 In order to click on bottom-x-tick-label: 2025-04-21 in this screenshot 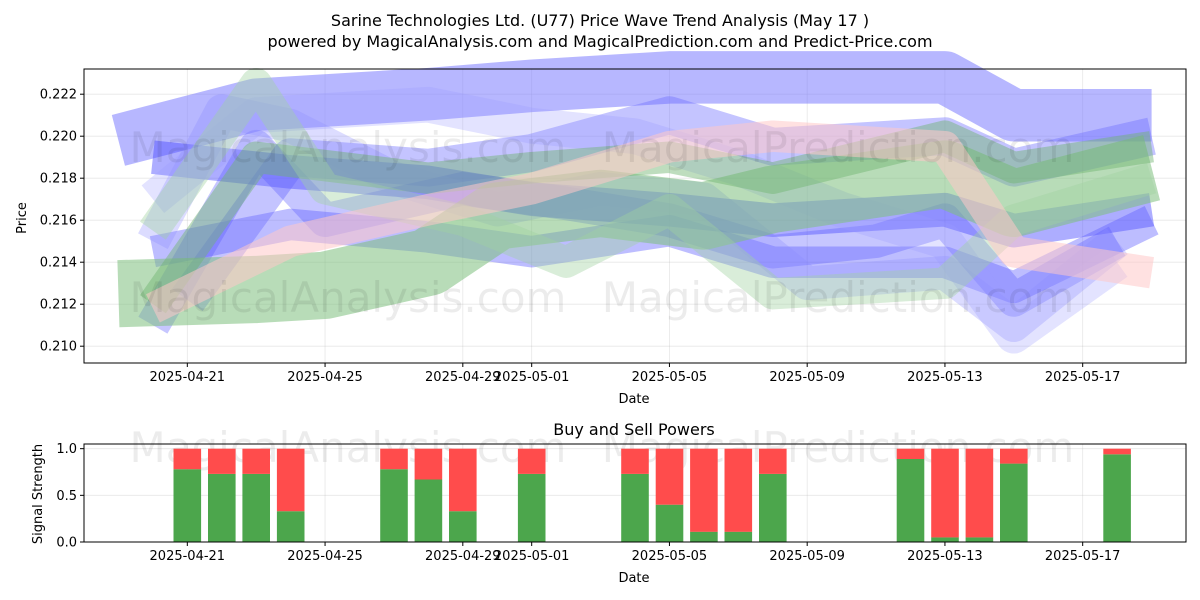, I will do `click(188, 556)`.